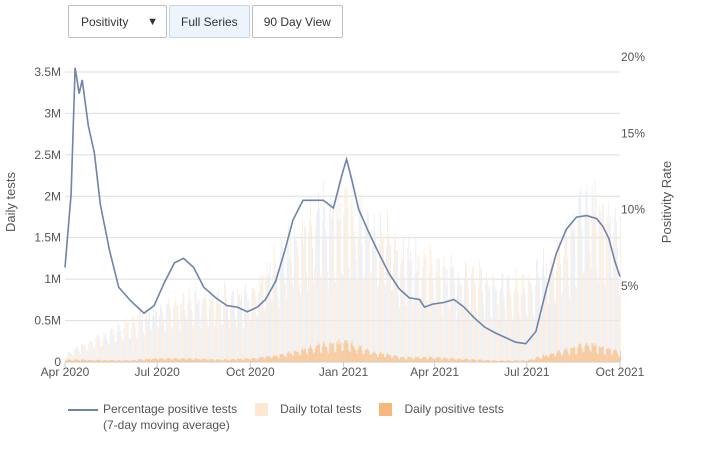 This screenshot has height=450, width=720. Describe the element at coordinates (666, 202) in the screenshot. I see `y2-axis-title: Positivity Rate` at that location.